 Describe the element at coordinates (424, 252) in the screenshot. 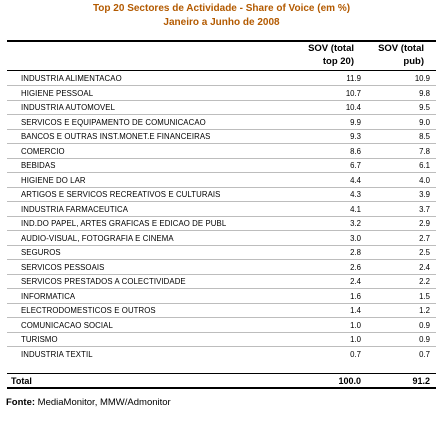

I see `sov-pub-value: 2.5` at that location.